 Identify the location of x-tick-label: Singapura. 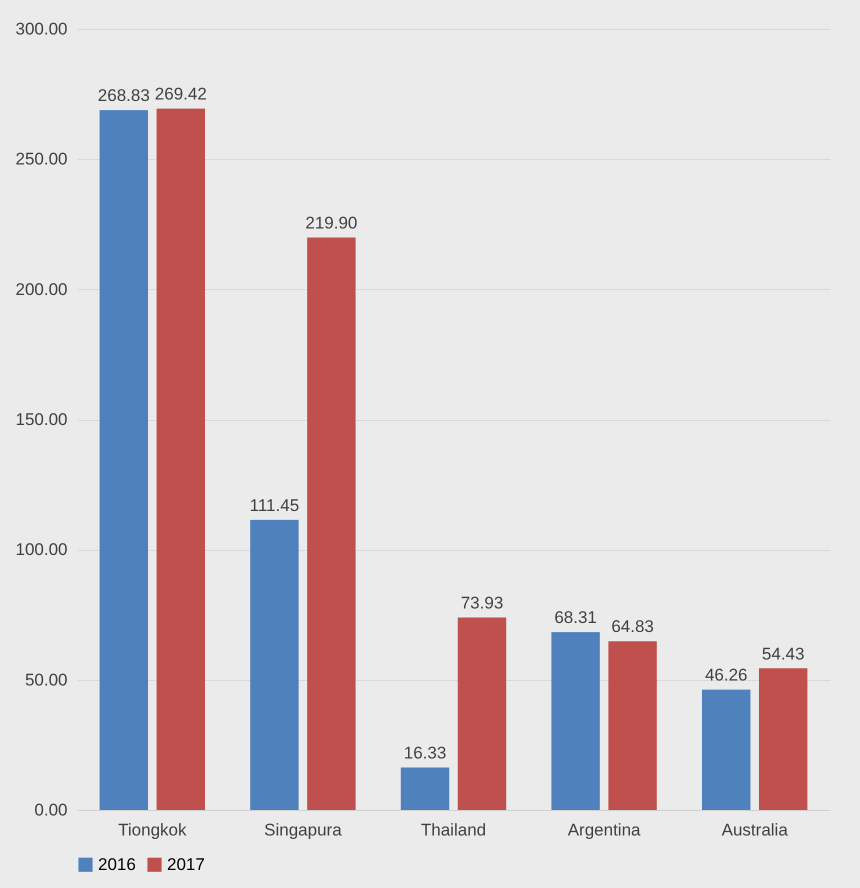
(303, 830).